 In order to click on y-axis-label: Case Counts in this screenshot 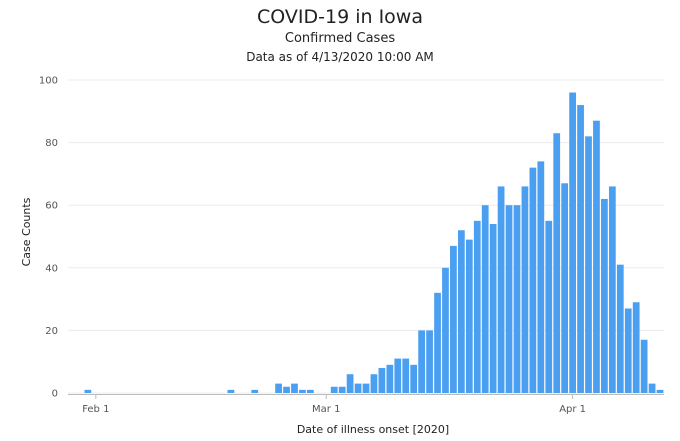, I will do `click(26, 231)`.